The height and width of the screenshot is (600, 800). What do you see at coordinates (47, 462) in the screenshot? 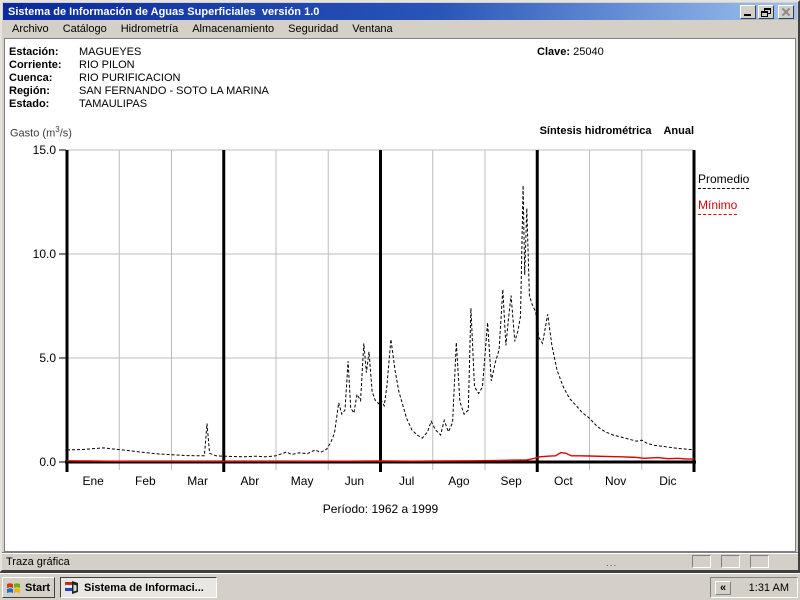
I see `svg-text: 0.0` at bounding box center [47, 462].